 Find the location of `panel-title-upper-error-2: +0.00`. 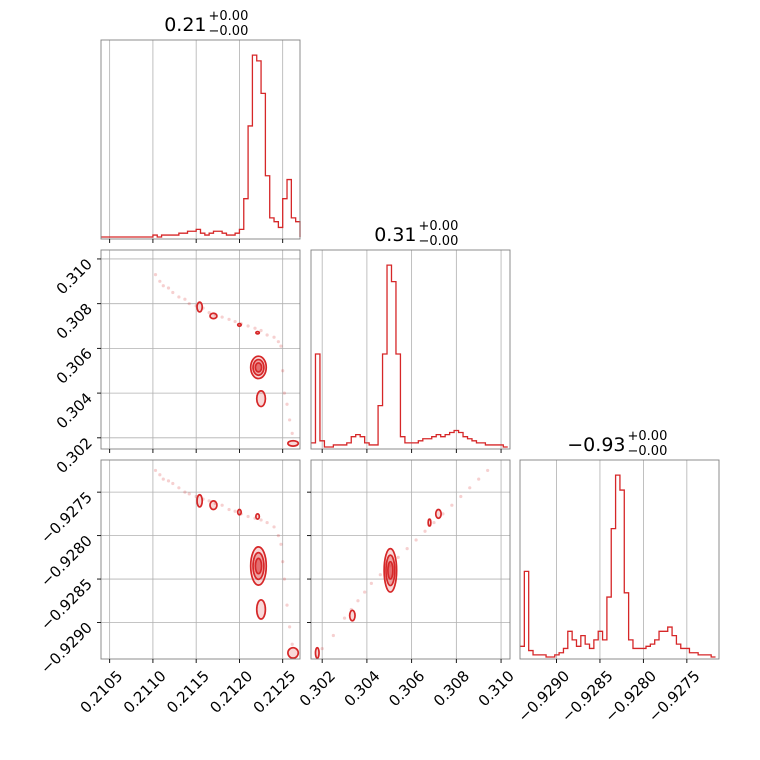

panel-title-upper-error-2: +0.00 is located at coordinates (648, 436).